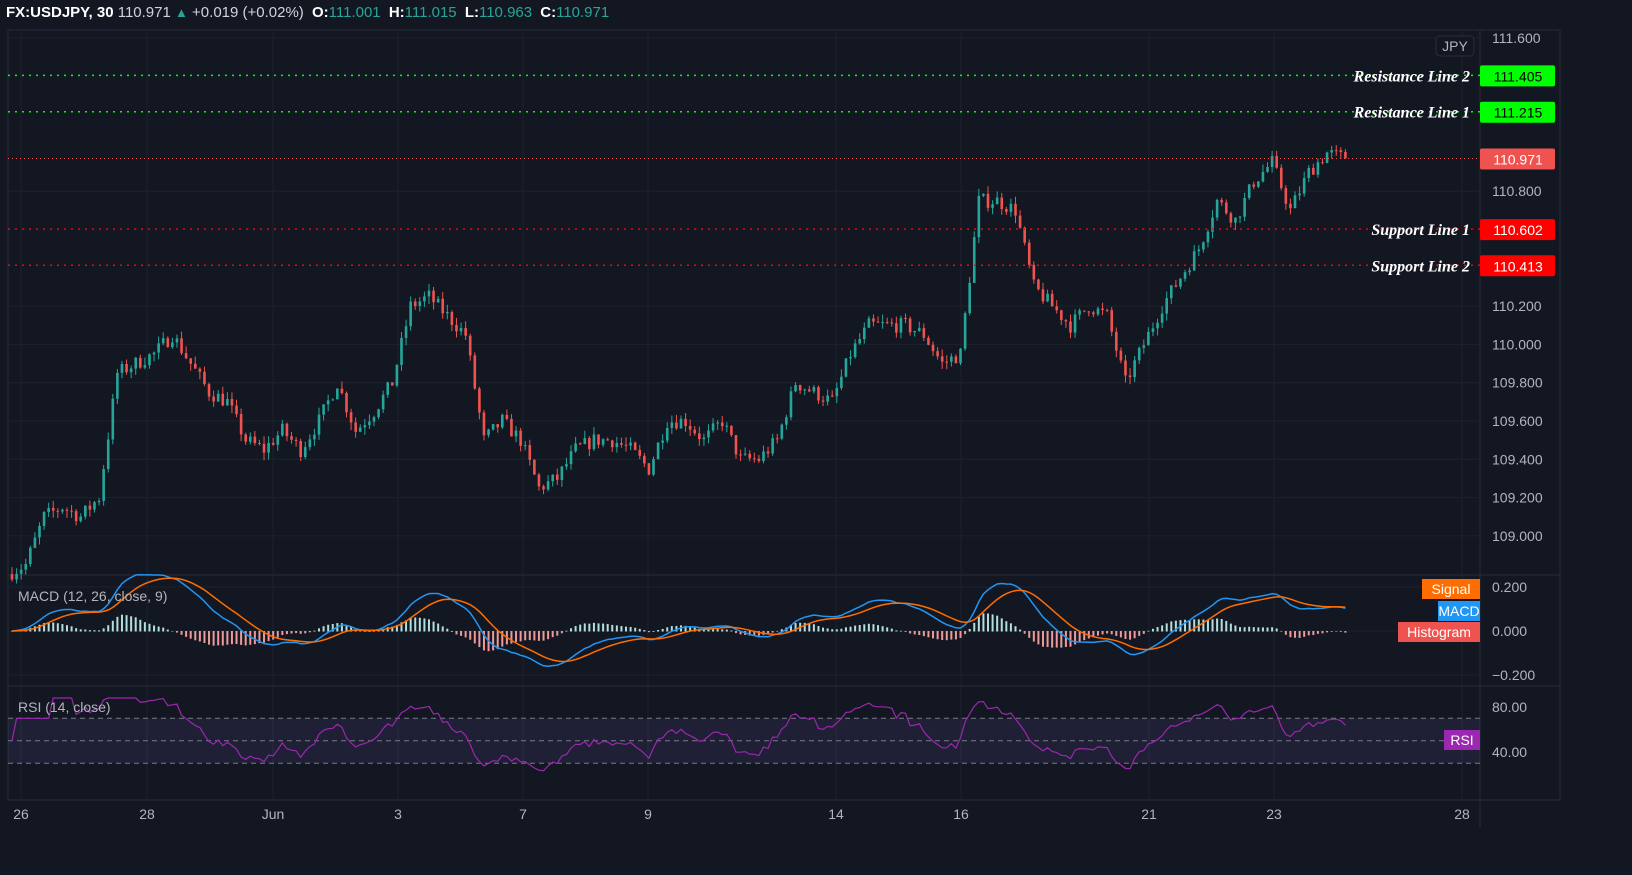  I want to click on x-tick-label: Jun, so click(273, 814).